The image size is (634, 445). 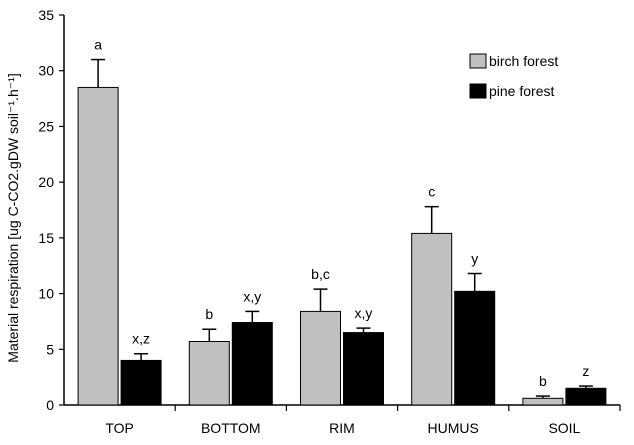 What do you see at coordinates (46, 238) in the screenshot?
I see `y-tick-label: 15` at bounding box center [46, 238].